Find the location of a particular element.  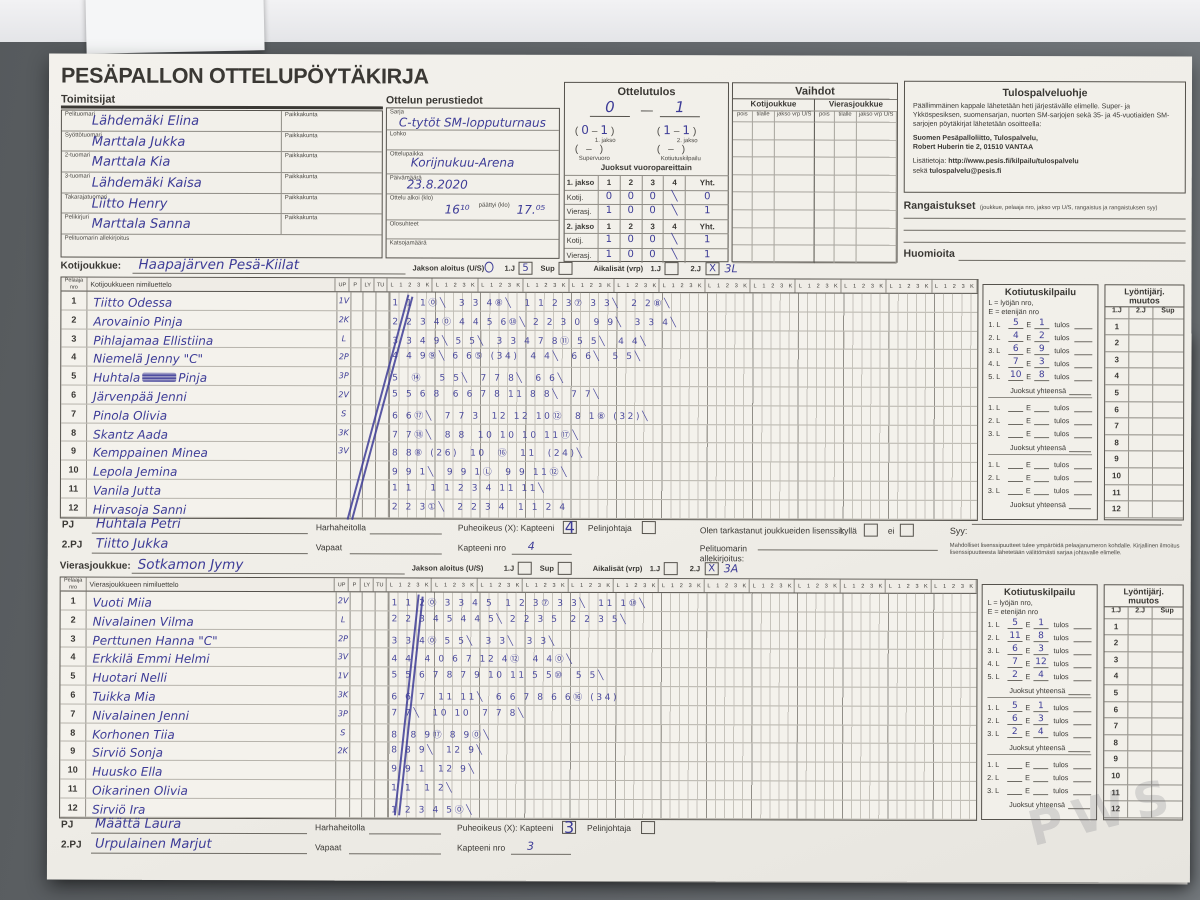

kotiutus-row: 3. L 2 E 4 tulos is located at coordinates (1039, 732).